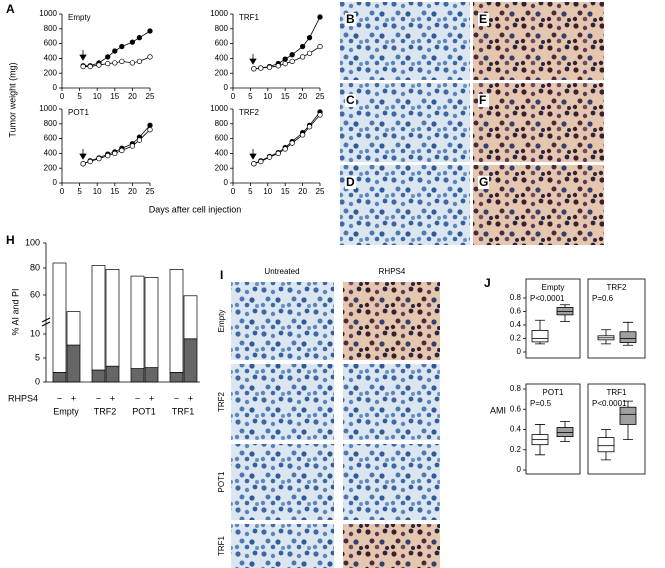 This screenshot has height=568, width=665. I want to click on chart-title: Empty, so click(553, 287).